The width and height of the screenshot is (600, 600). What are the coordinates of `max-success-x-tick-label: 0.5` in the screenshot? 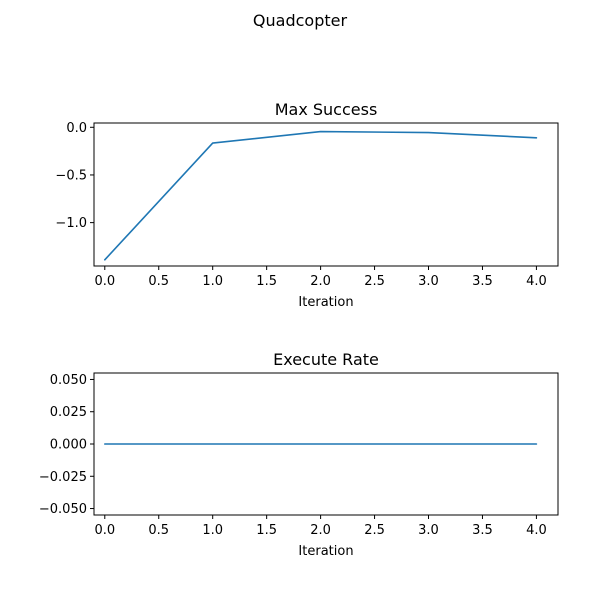 It's located at (158, 281).